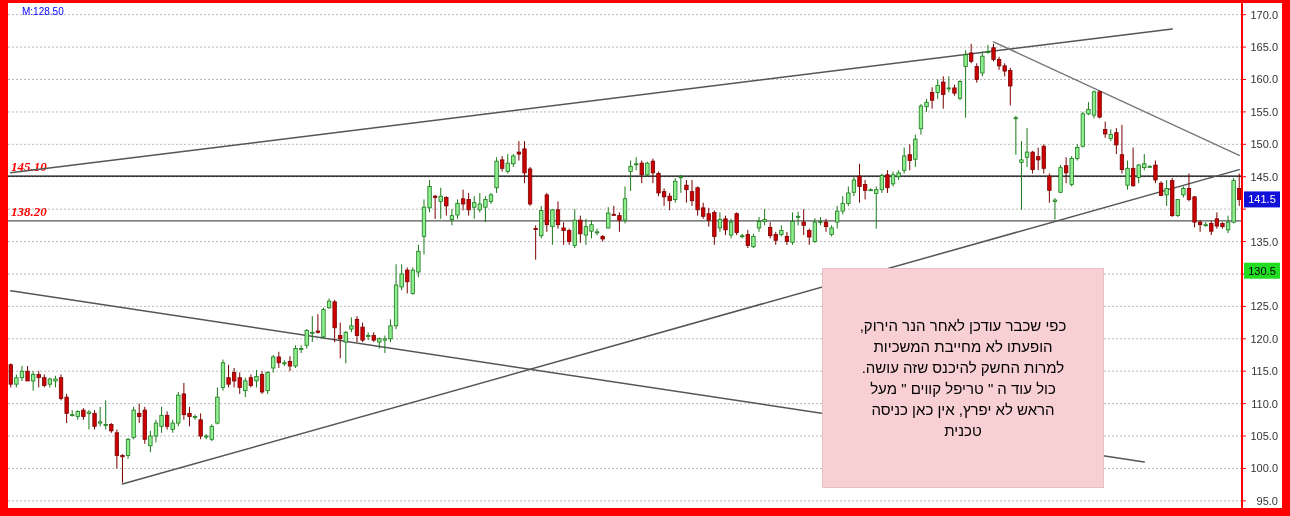 The height and width of the screenshot is (516, 1290). What do you see at coordinates (1262, 270) in the screenshot?
I see `annotation: 130.5` at bounding box center [1262, 270].